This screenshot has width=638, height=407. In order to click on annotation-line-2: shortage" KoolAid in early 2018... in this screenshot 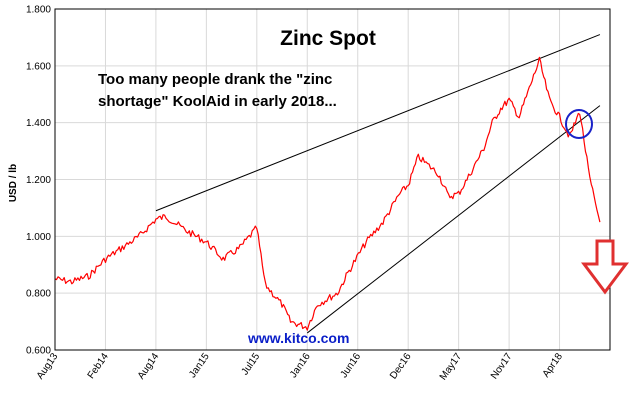, I will do `click(217, 101)`.